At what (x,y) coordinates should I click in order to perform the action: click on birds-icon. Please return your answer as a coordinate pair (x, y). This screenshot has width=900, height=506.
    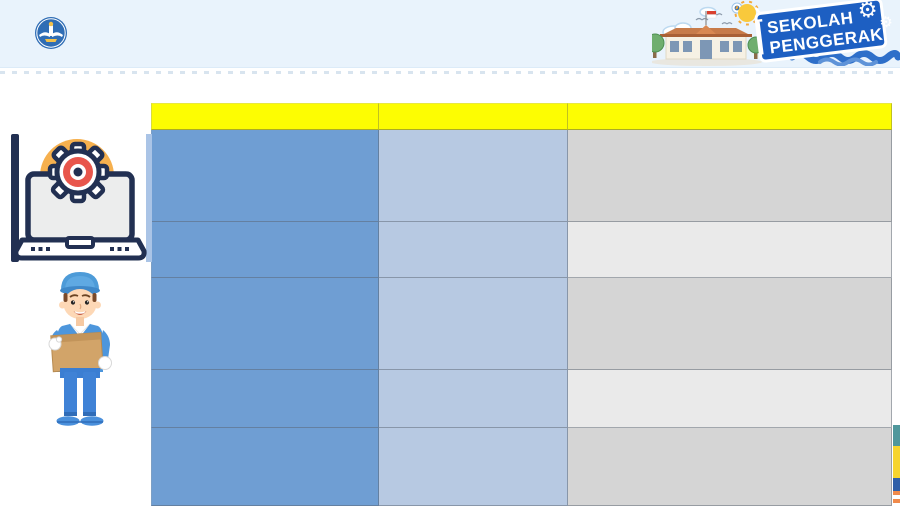
    Looking at the image, I should click on (714, 19).